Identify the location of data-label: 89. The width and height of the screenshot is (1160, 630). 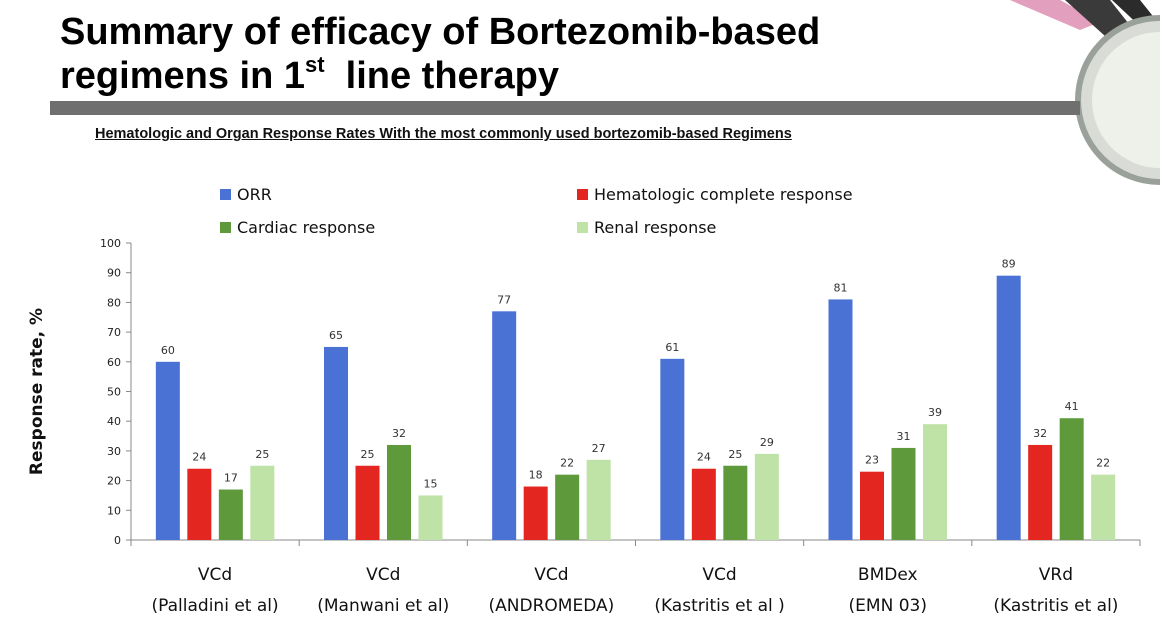
(1009, 264).